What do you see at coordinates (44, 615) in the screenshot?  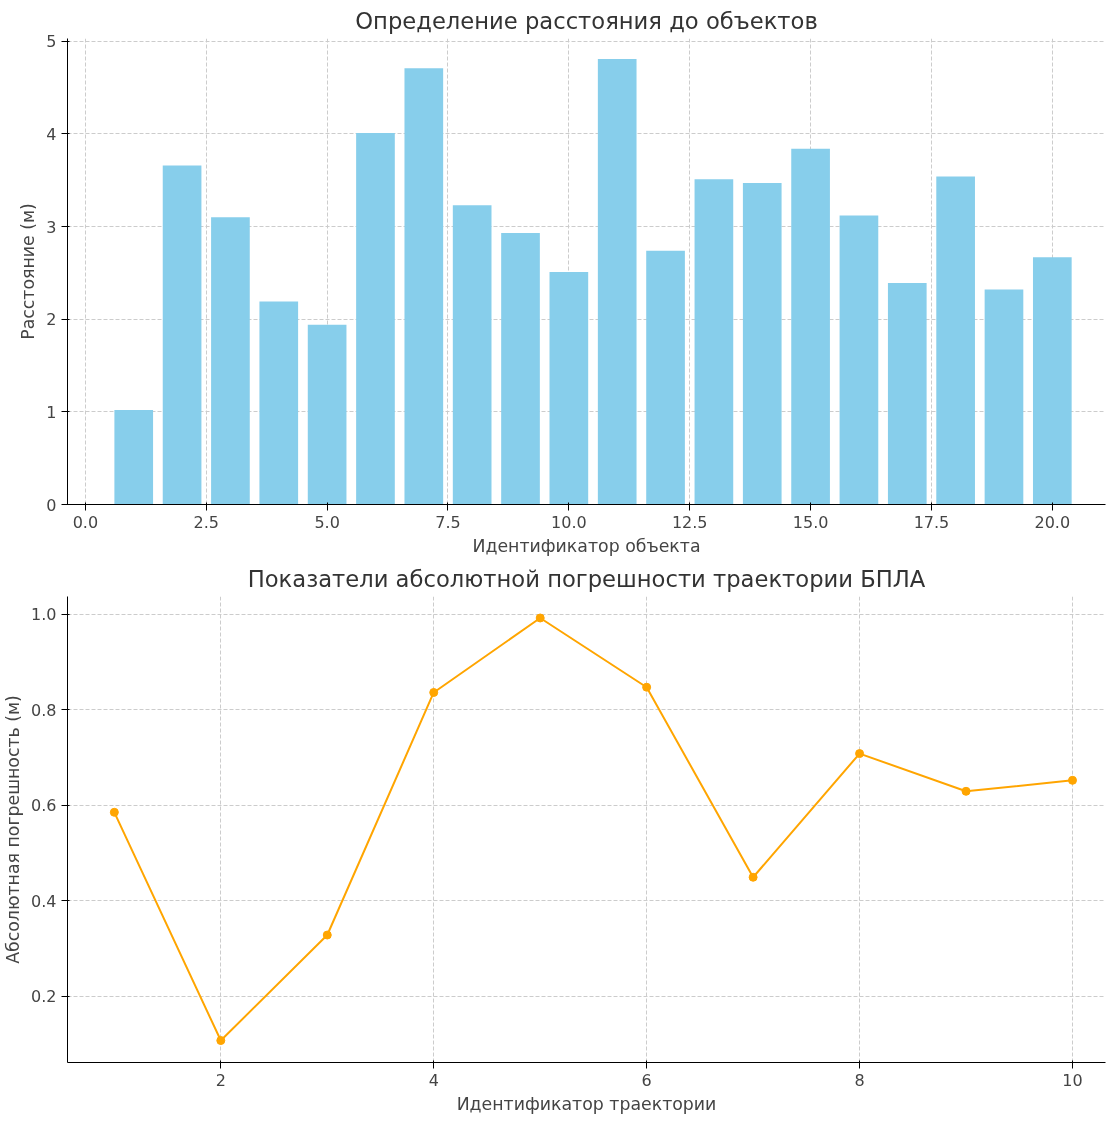 I see `y-tick-label: 1.0` at bounding box center [44, 615].